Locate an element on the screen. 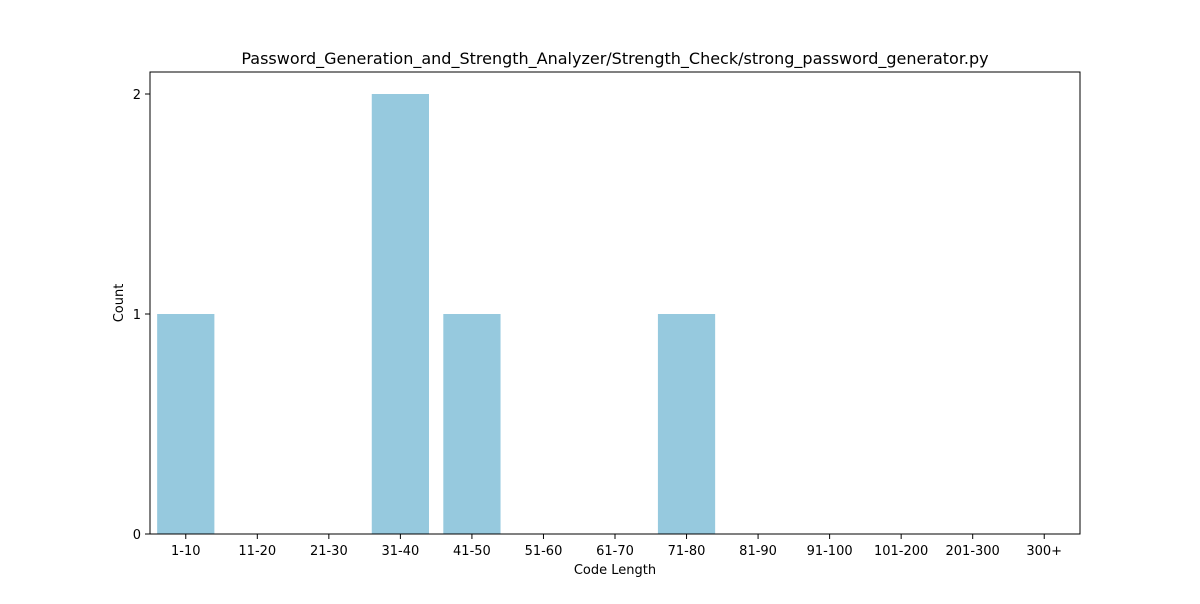  x-tick-label: 101-200 is located at coordinates (901, 551).